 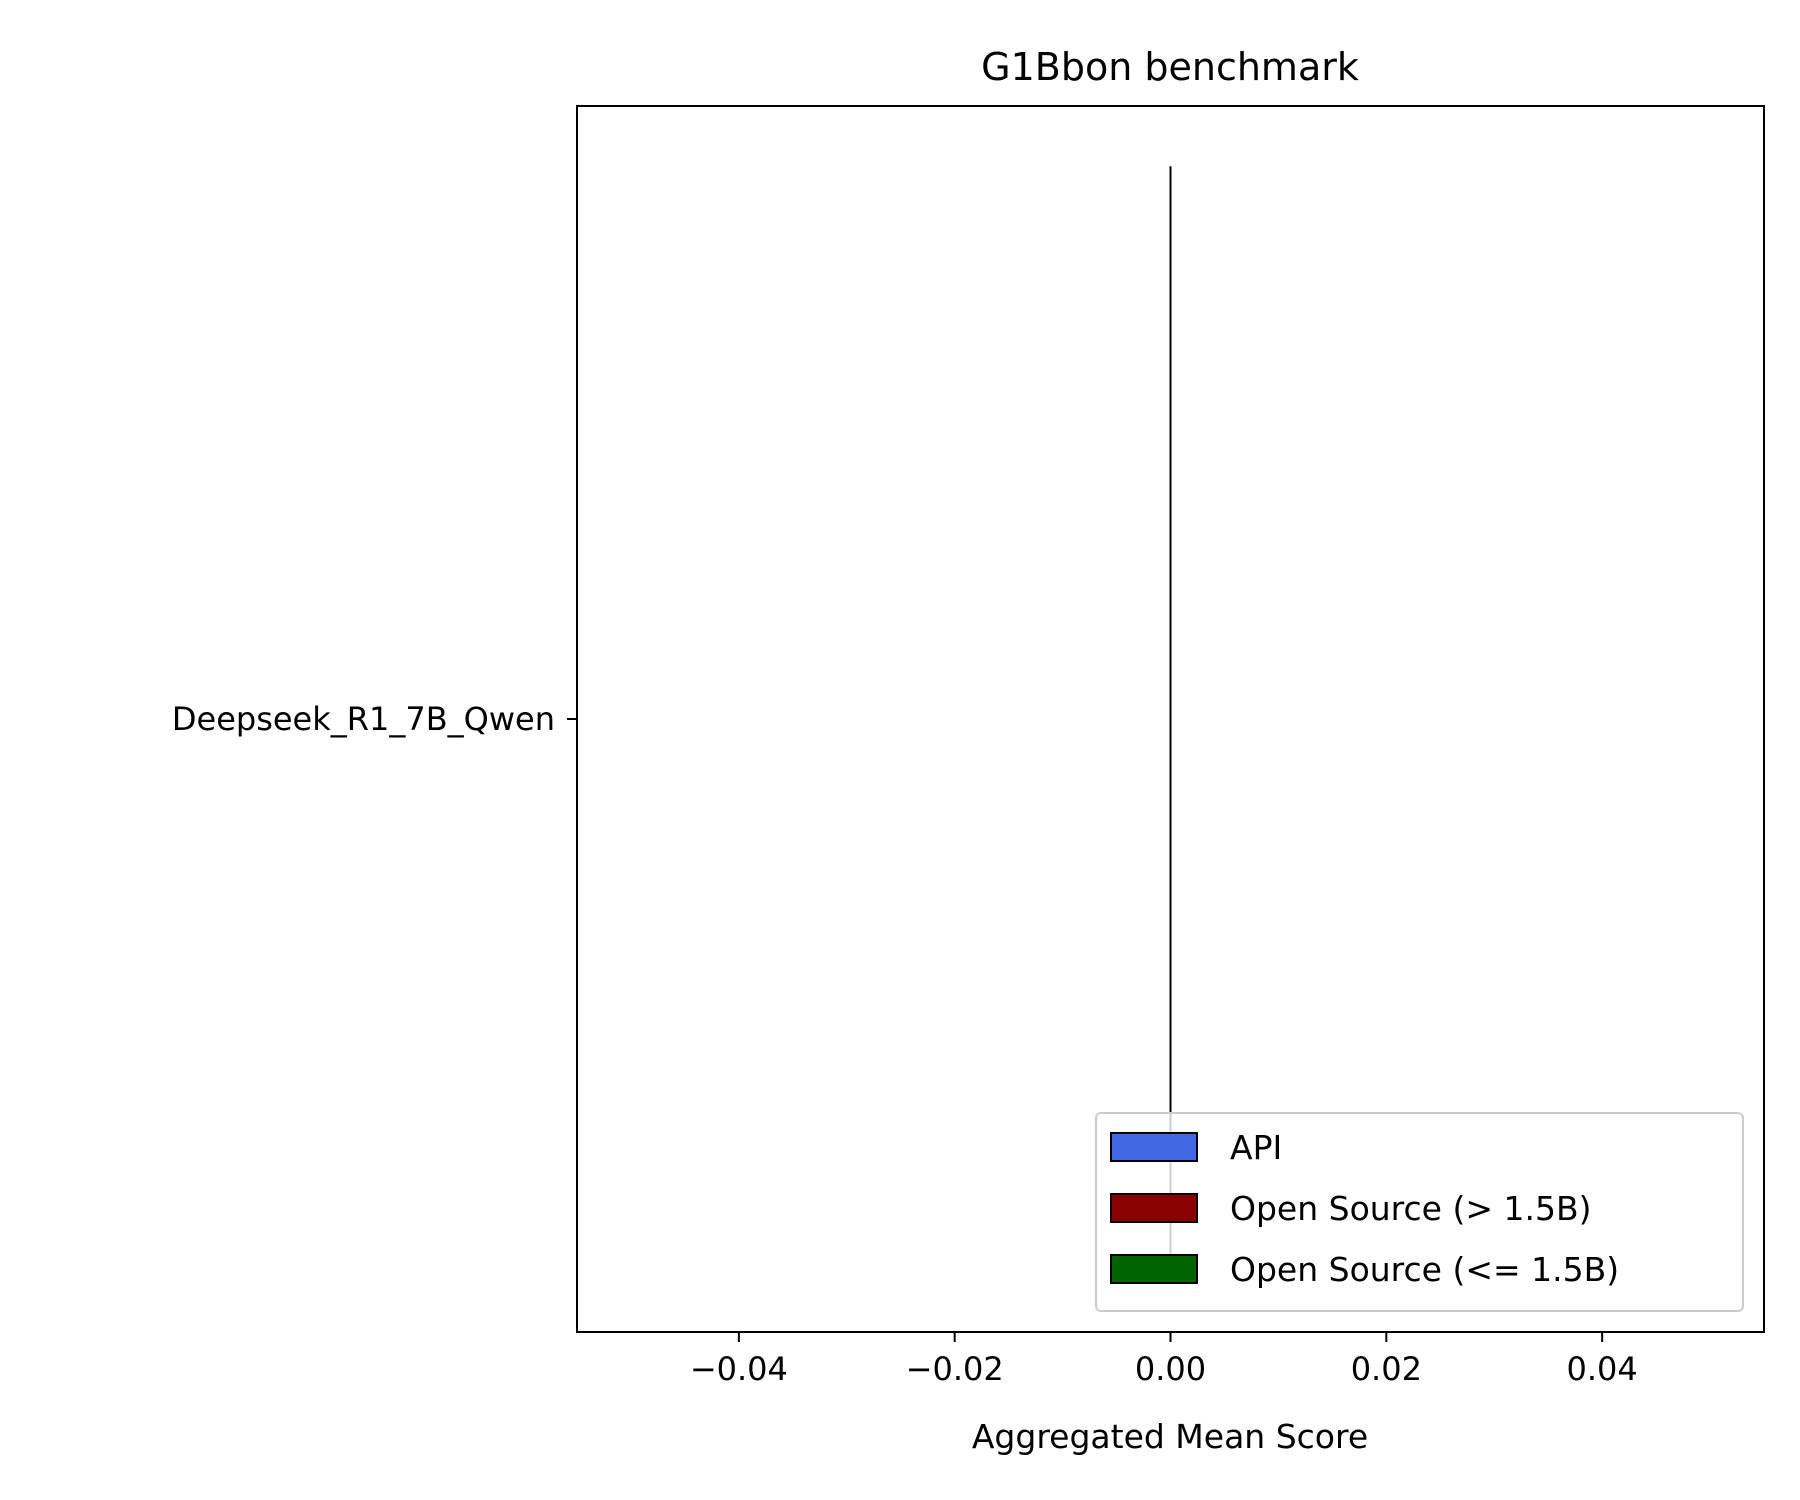 I want to click on chart-title: G1Bbon benchmark, so click(x=1170, y=67).